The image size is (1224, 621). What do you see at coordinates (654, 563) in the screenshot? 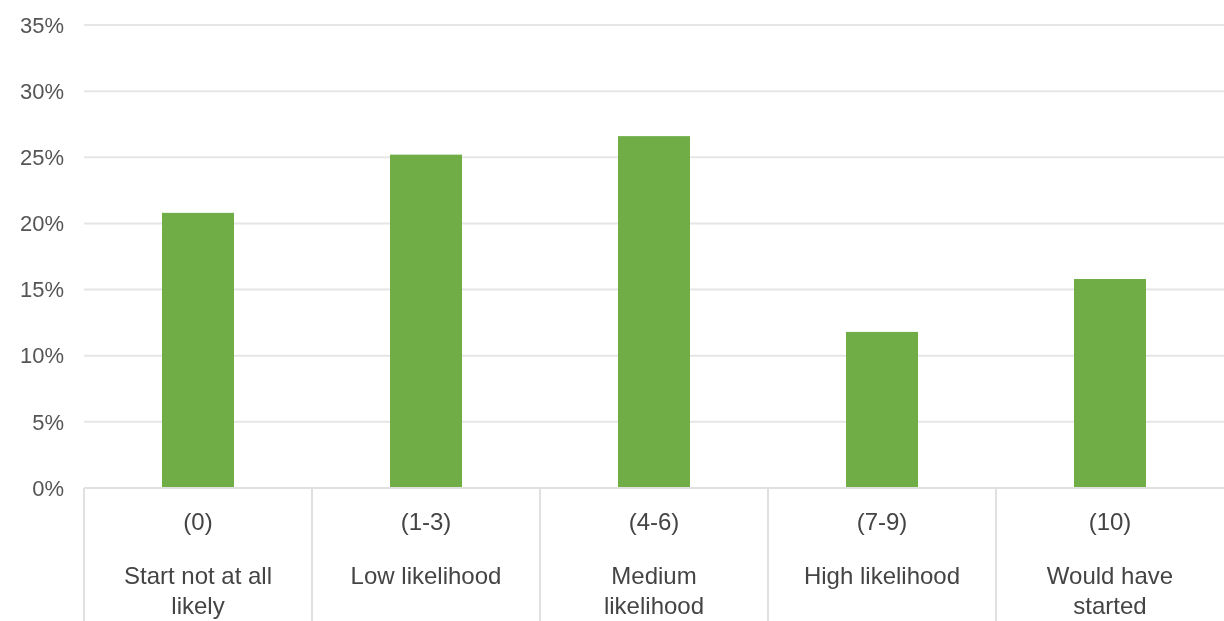
I see `x-tick-label: (4-6) Medium likelihood` at bounding box center [654, 563].